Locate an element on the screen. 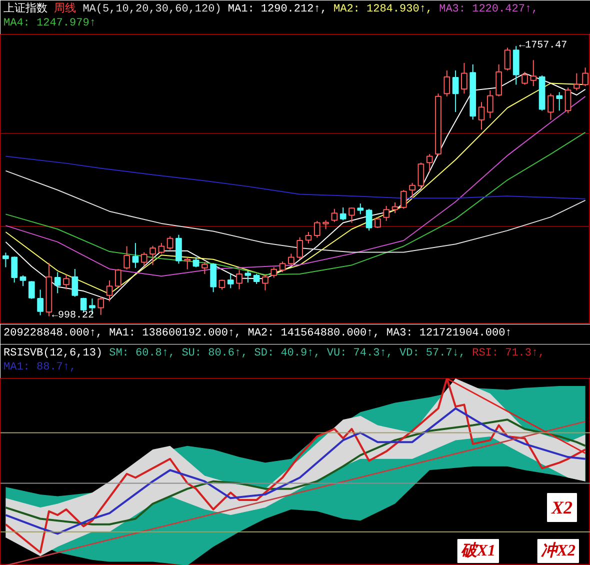  annotation: 冲X2 is located at coordinates (558, 551).